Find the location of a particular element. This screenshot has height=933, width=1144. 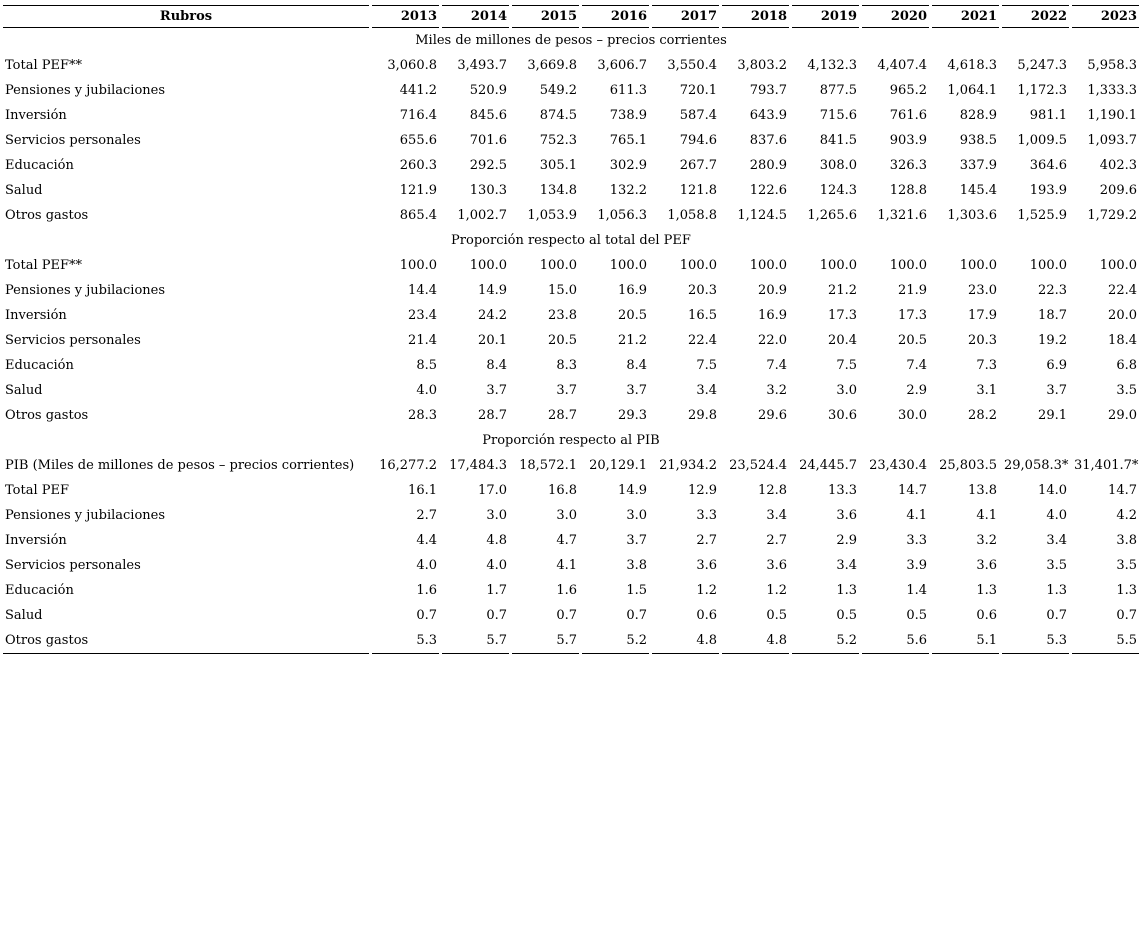

cell-value: 5.1 is located at coordinates (965, 641).